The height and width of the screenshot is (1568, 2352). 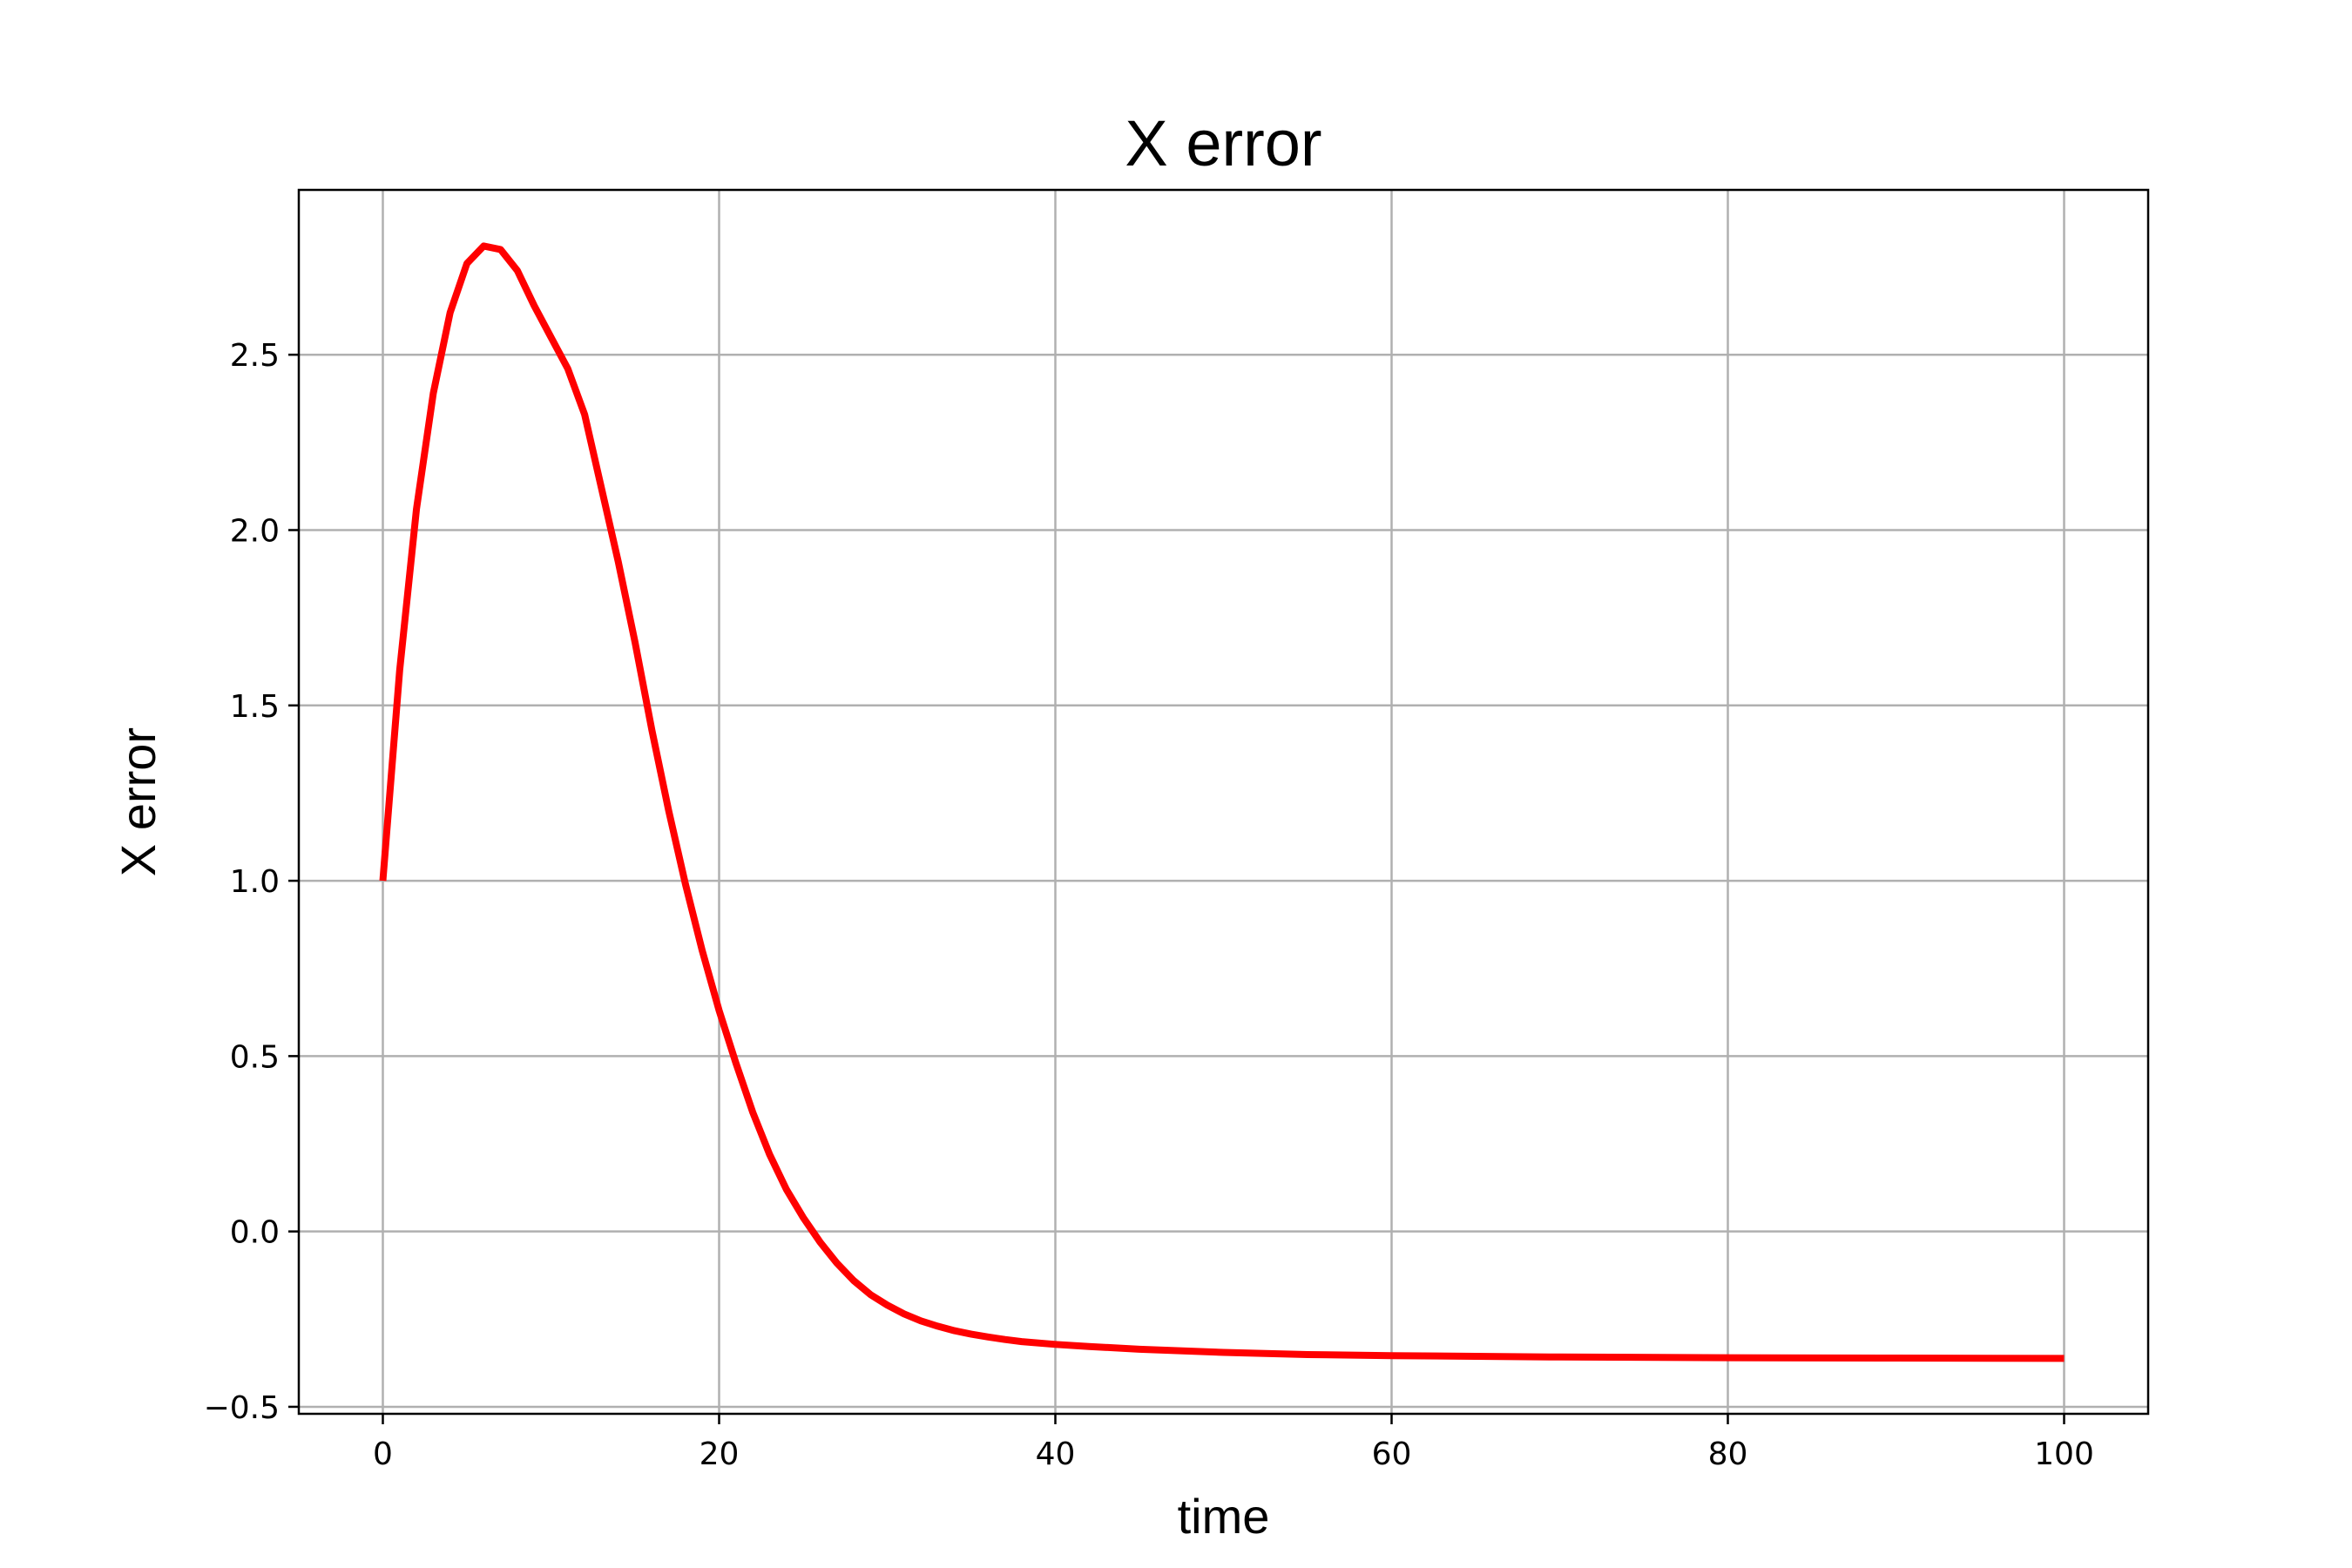 I want to click on x-tick-label: 60, so click(x=1392, y=1454).